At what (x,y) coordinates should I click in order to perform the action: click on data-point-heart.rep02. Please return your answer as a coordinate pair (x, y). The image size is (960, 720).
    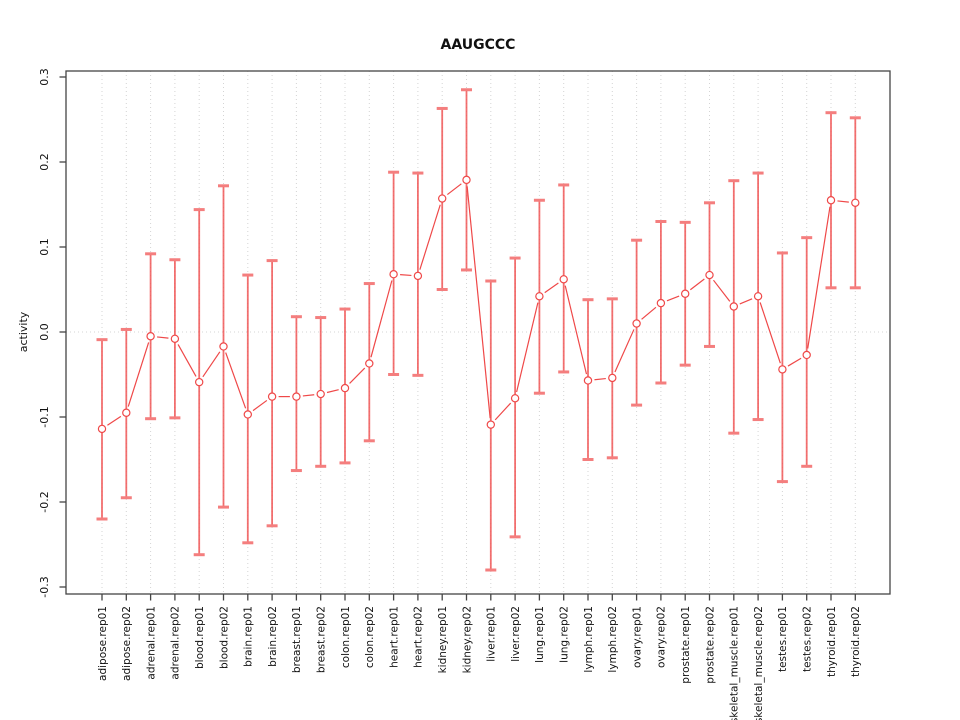
    Looking at the image, I should click on (418, 276).